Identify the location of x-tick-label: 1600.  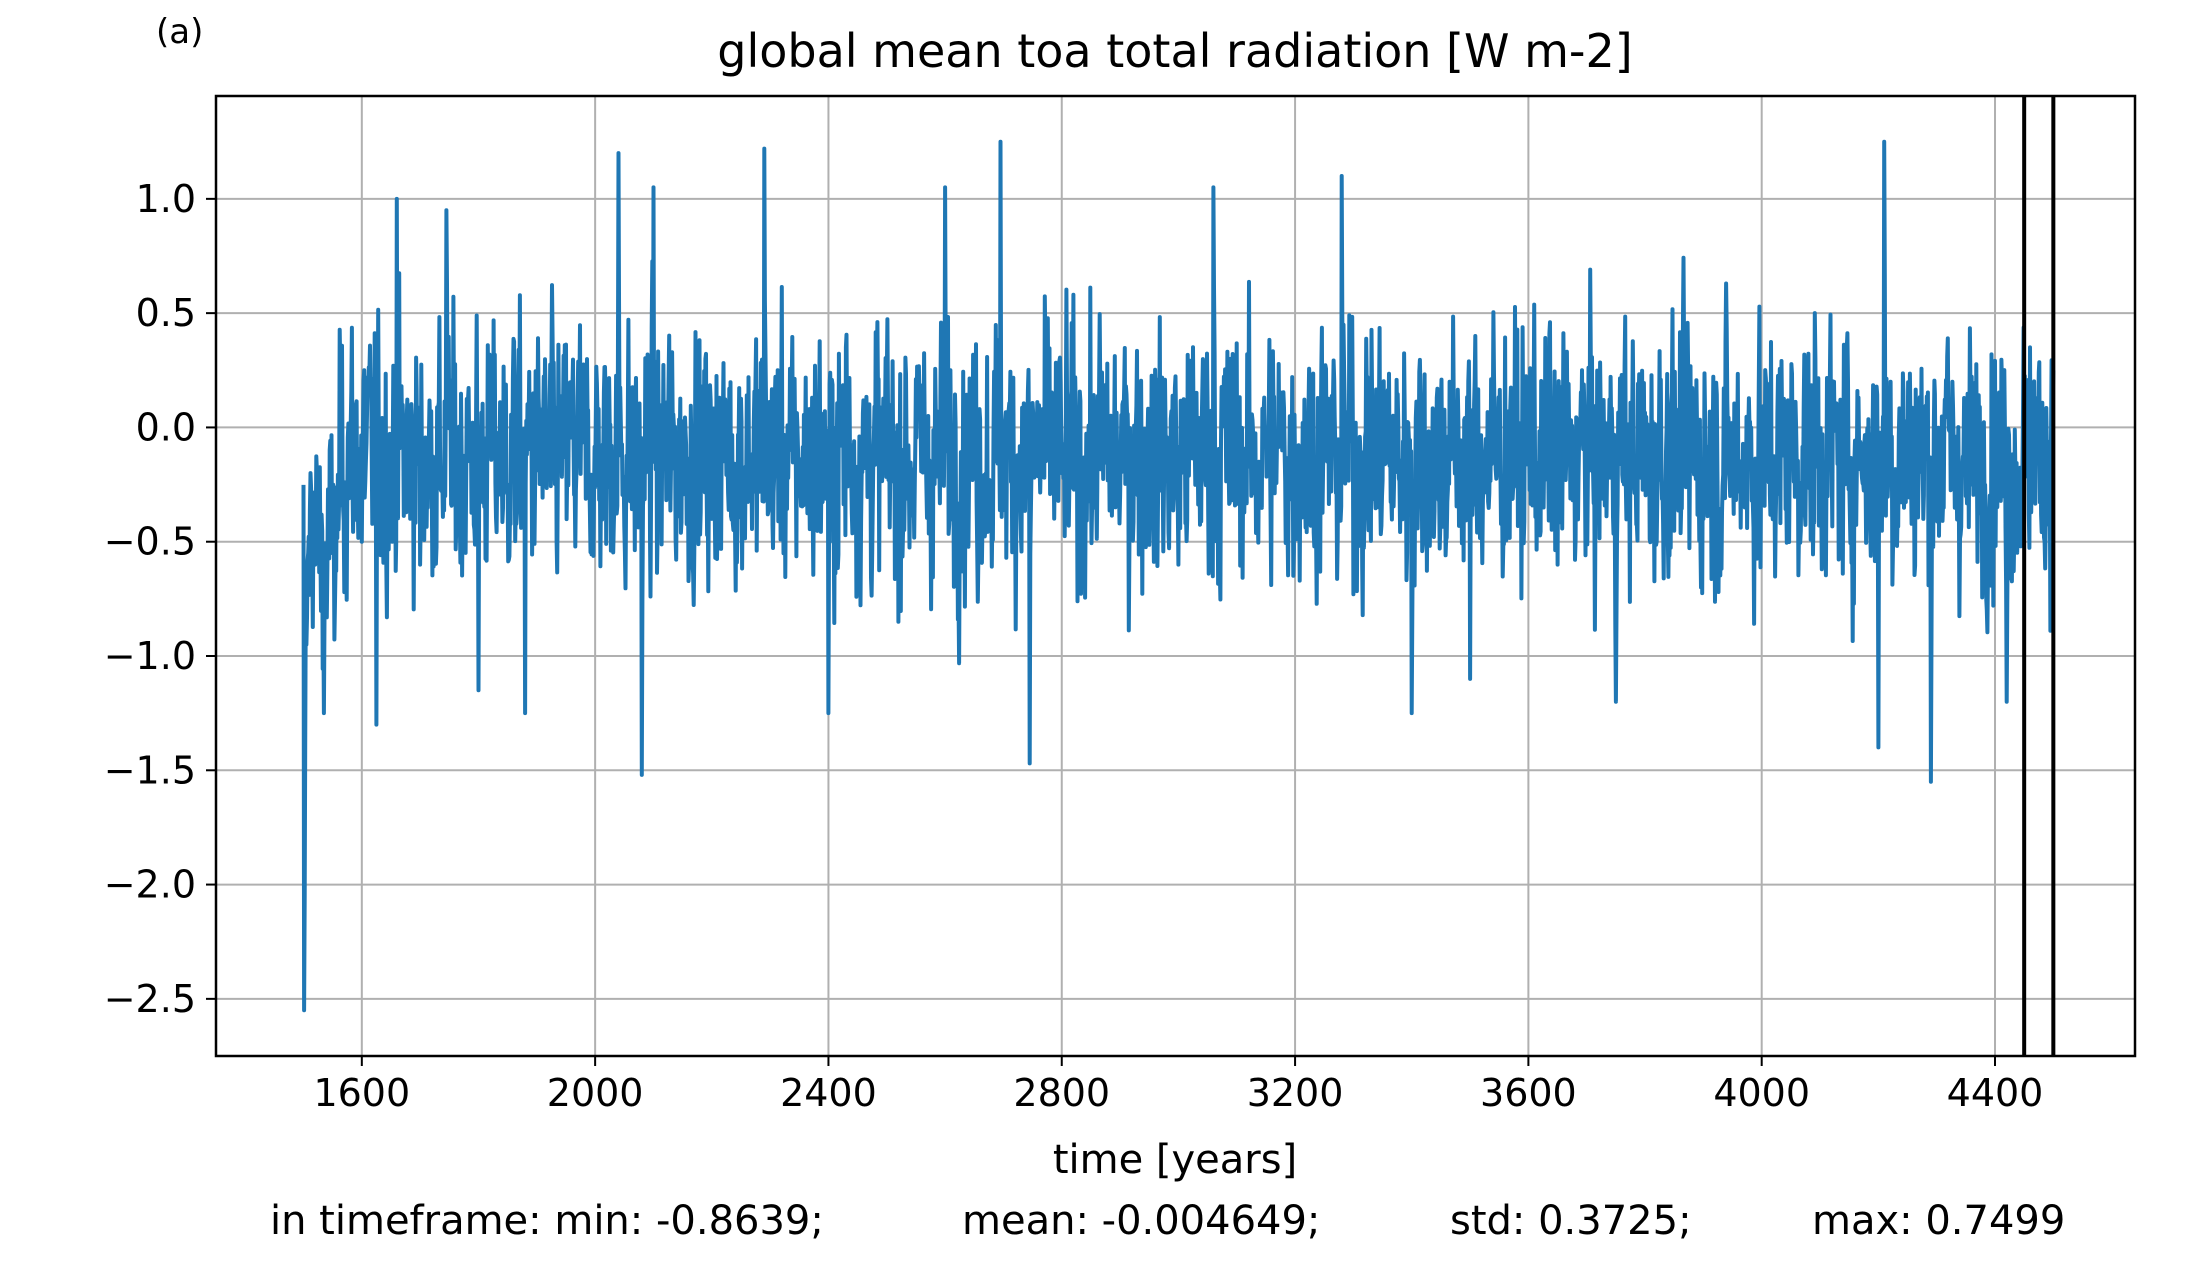
(361, 1093).